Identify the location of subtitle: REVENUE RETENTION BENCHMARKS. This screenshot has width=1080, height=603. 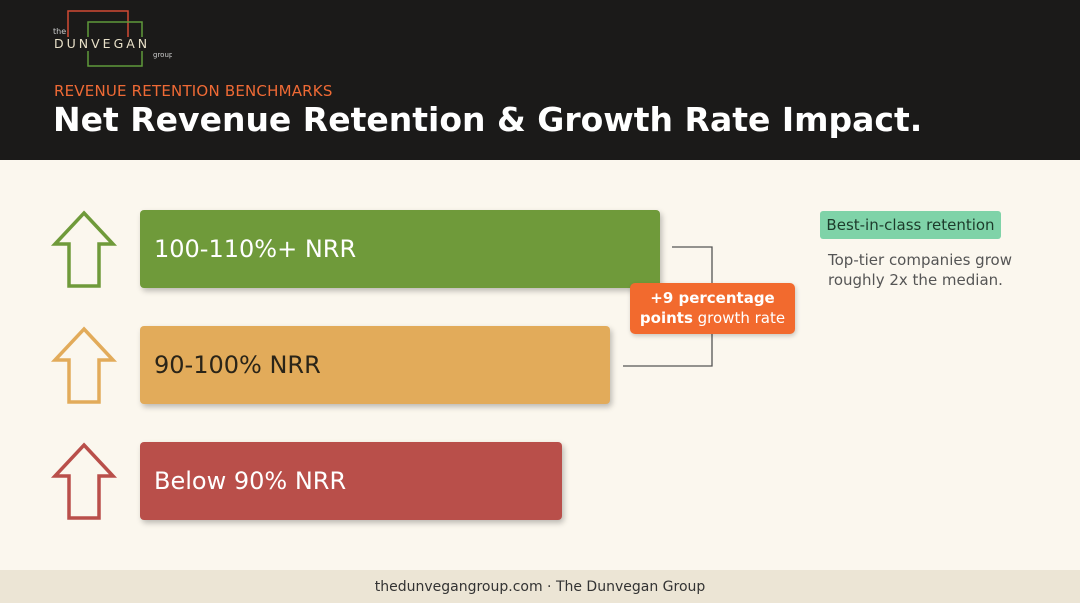
(193, 91).